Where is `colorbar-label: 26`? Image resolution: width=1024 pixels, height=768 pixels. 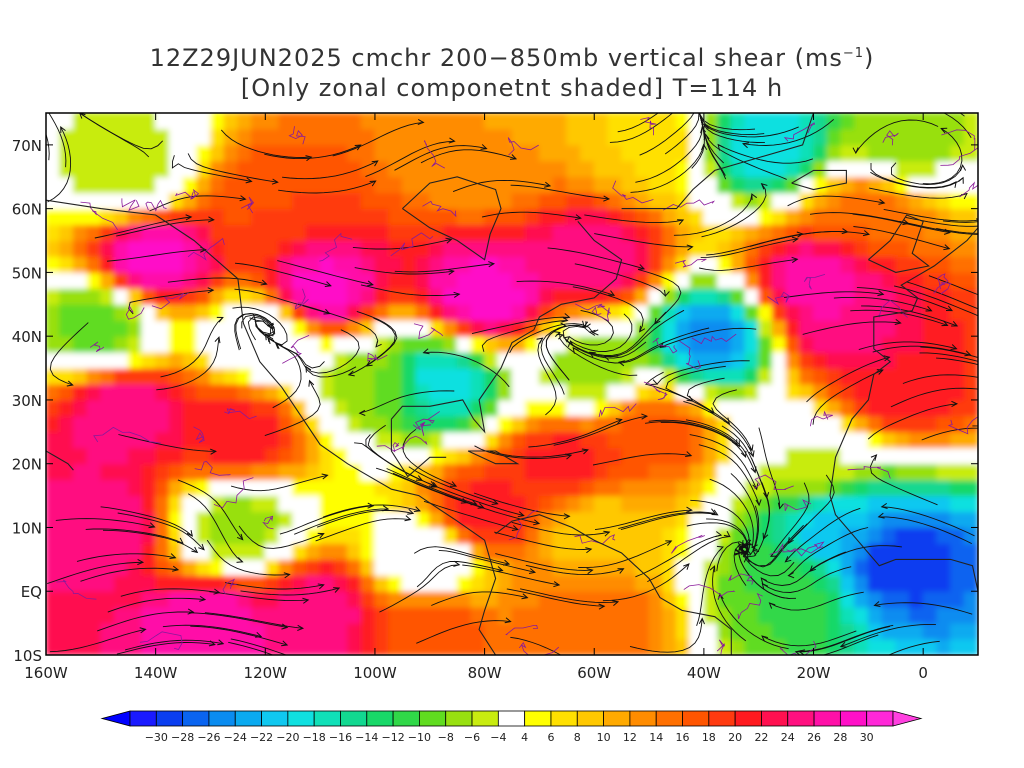
colorbar-label: 26 is located at coordinates (814, 737).